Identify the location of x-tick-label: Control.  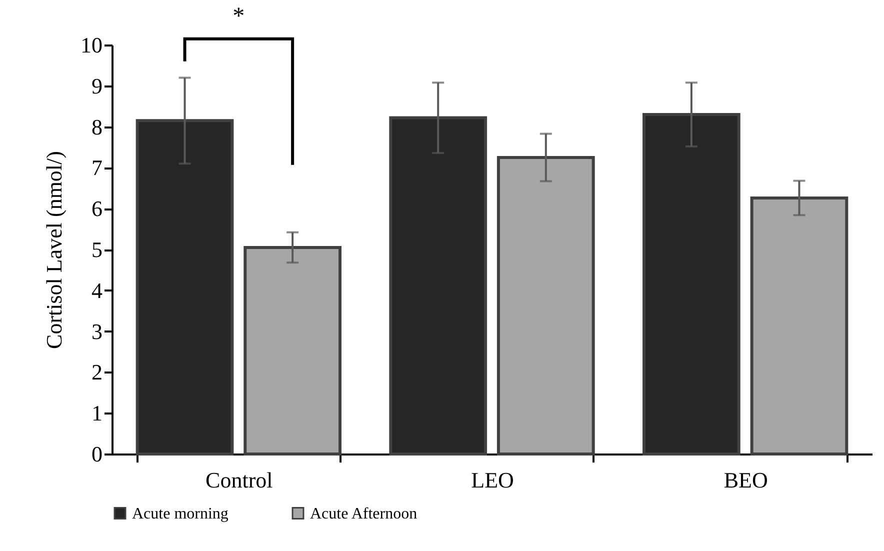
(239, 480).